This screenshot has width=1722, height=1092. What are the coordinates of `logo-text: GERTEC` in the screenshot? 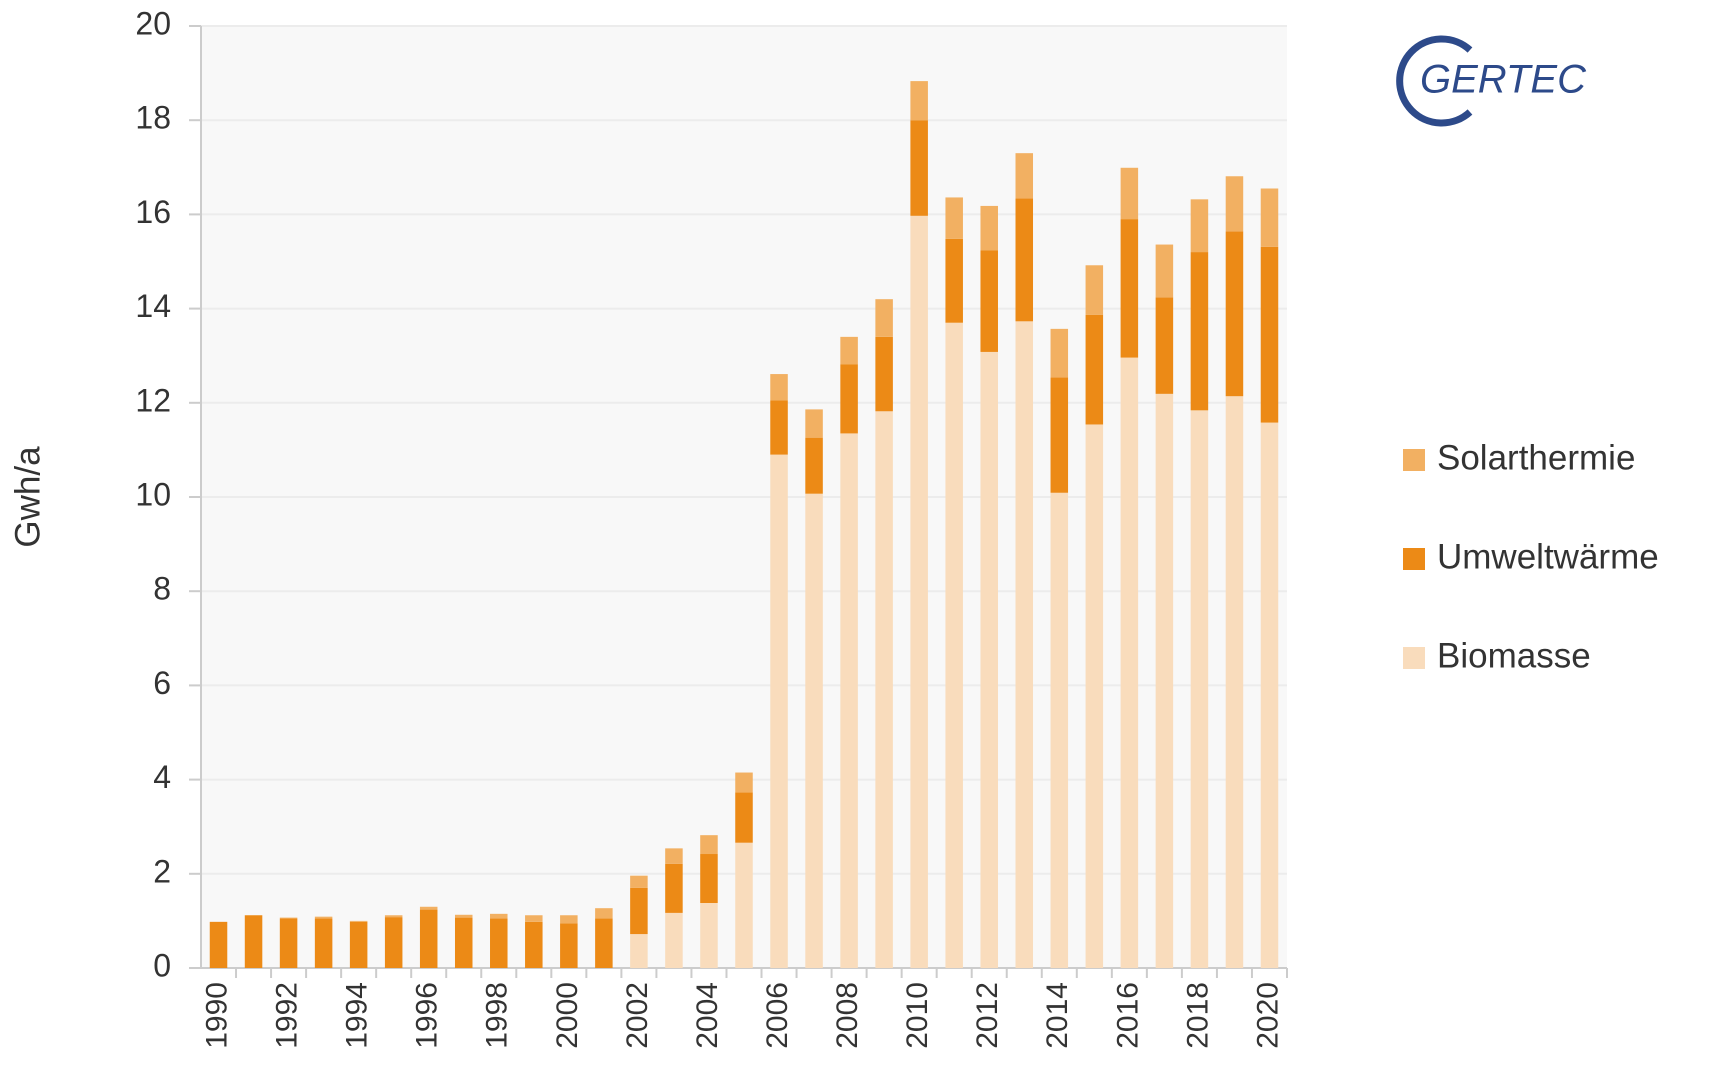 It's located at (1503, 80).